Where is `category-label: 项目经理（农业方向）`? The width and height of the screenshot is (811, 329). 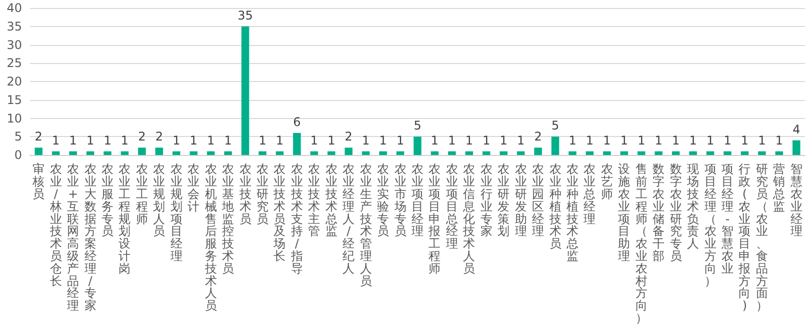 category-label: 项目经理（农业方向） is located at coordinates (710, 225).